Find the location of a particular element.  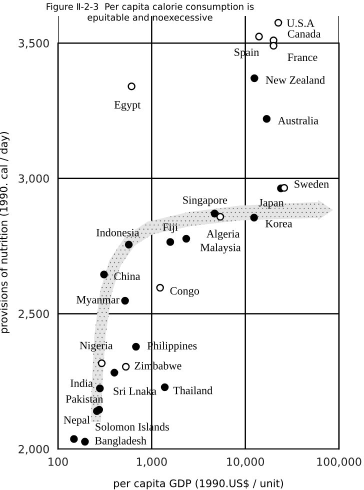

annotation: U.S.A is located at coordinates (300, 23).